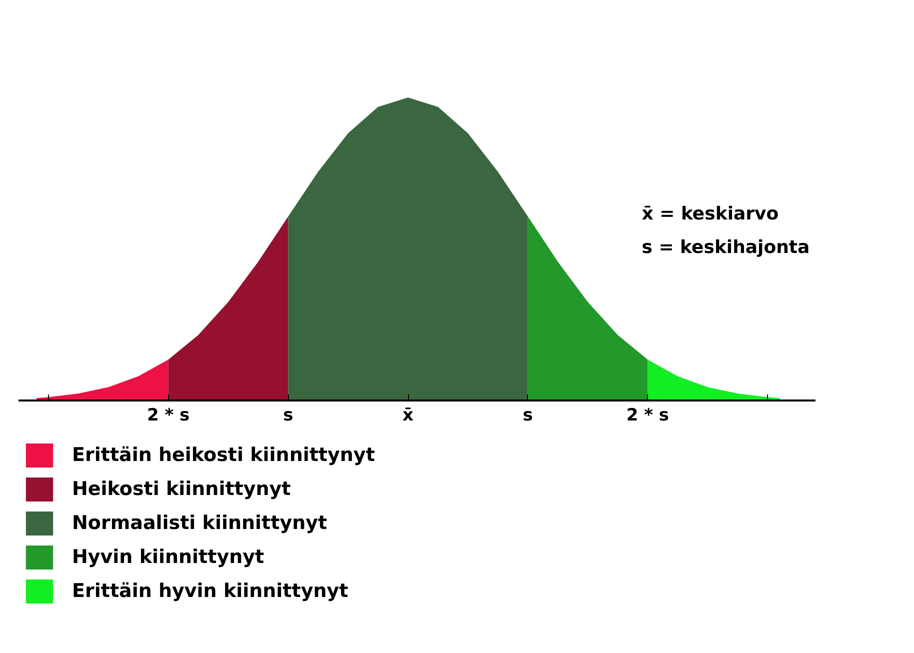 The image size is (914, 653). I want to click on x-tick-label: x̄, so click(408, 416).